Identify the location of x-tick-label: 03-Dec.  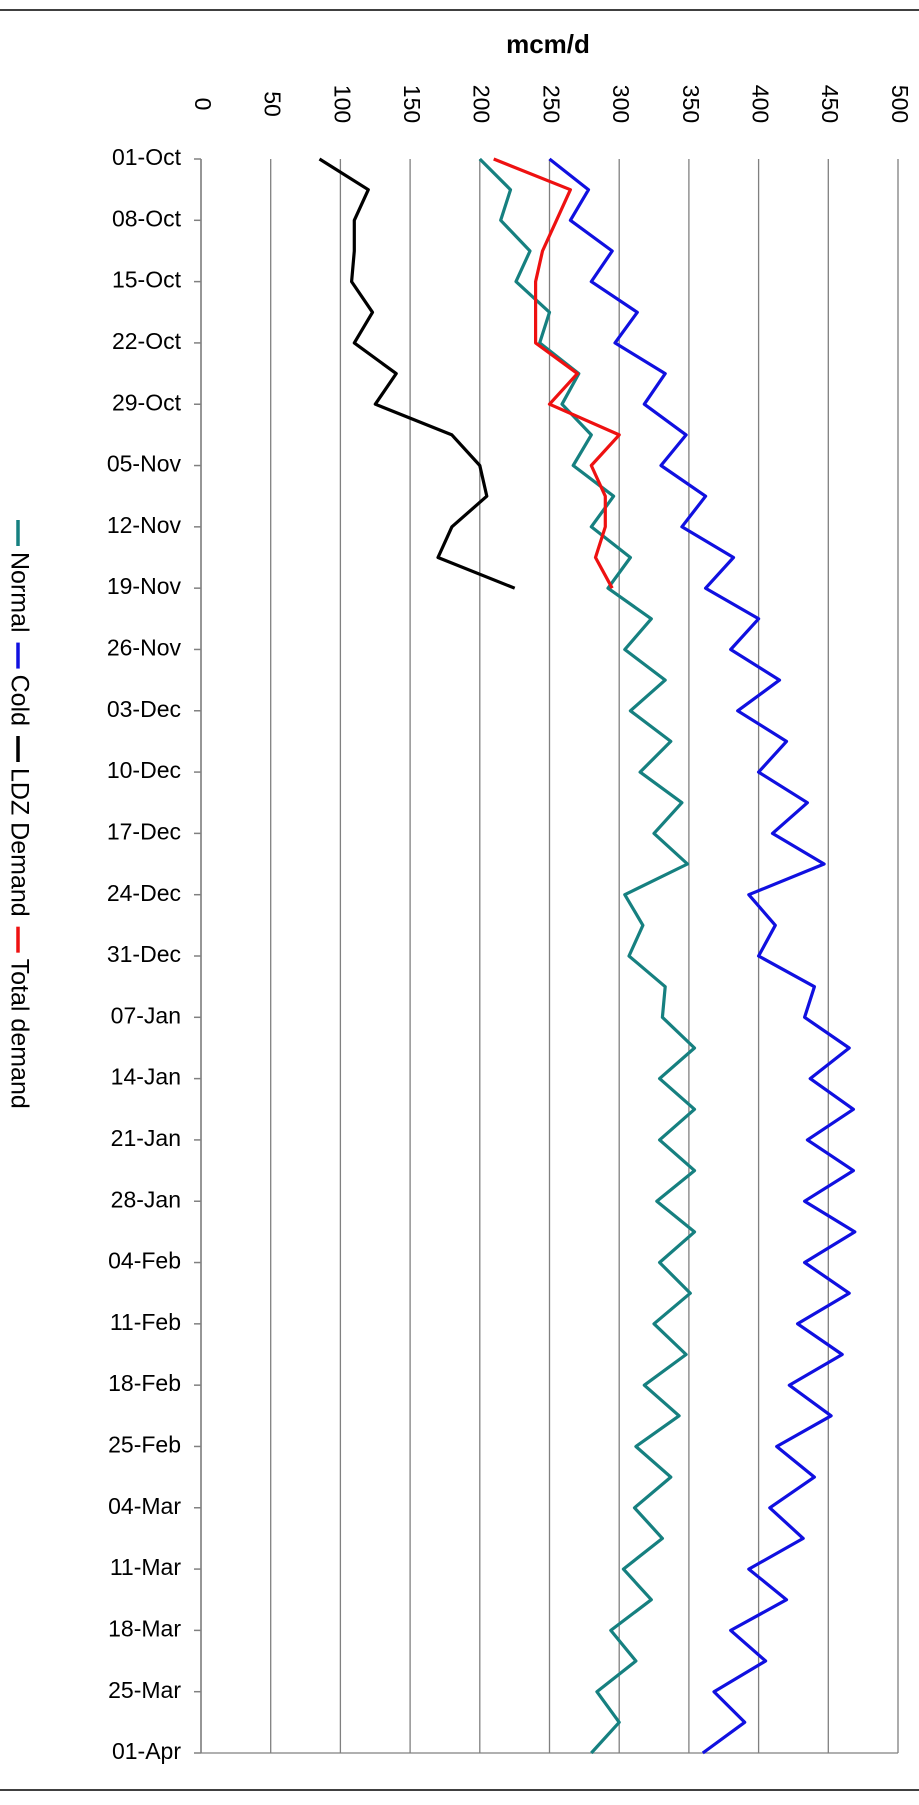
(144, 709).